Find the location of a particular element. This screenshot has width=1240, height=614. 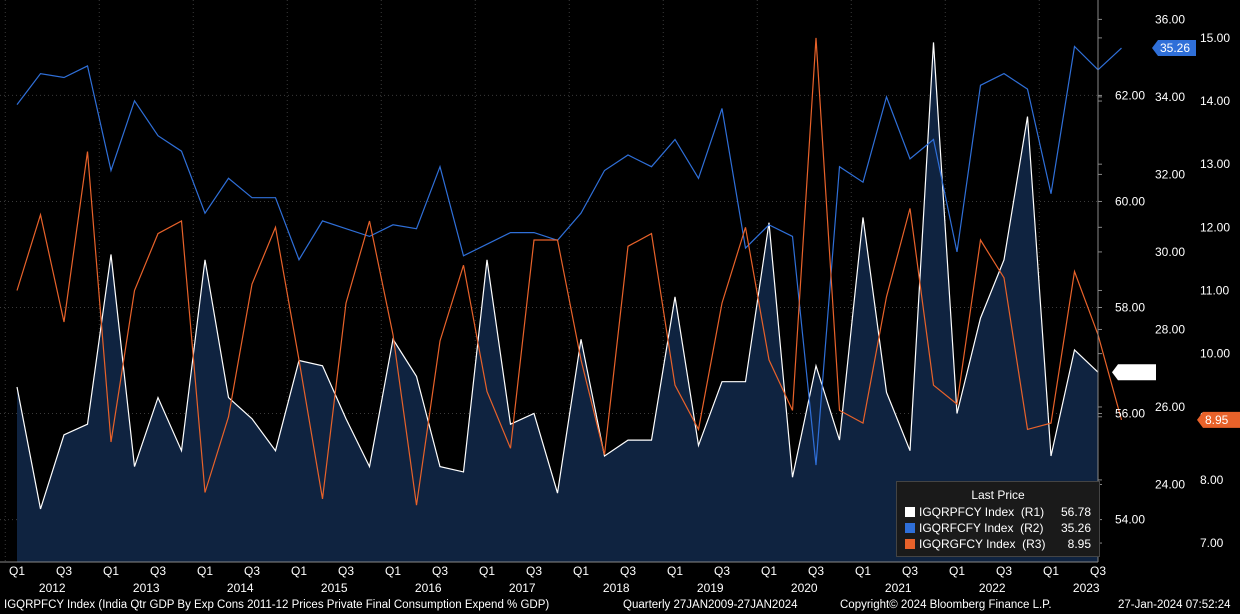

y-tick-label-r1: 54.00 is located at coordinates (1130, 520).